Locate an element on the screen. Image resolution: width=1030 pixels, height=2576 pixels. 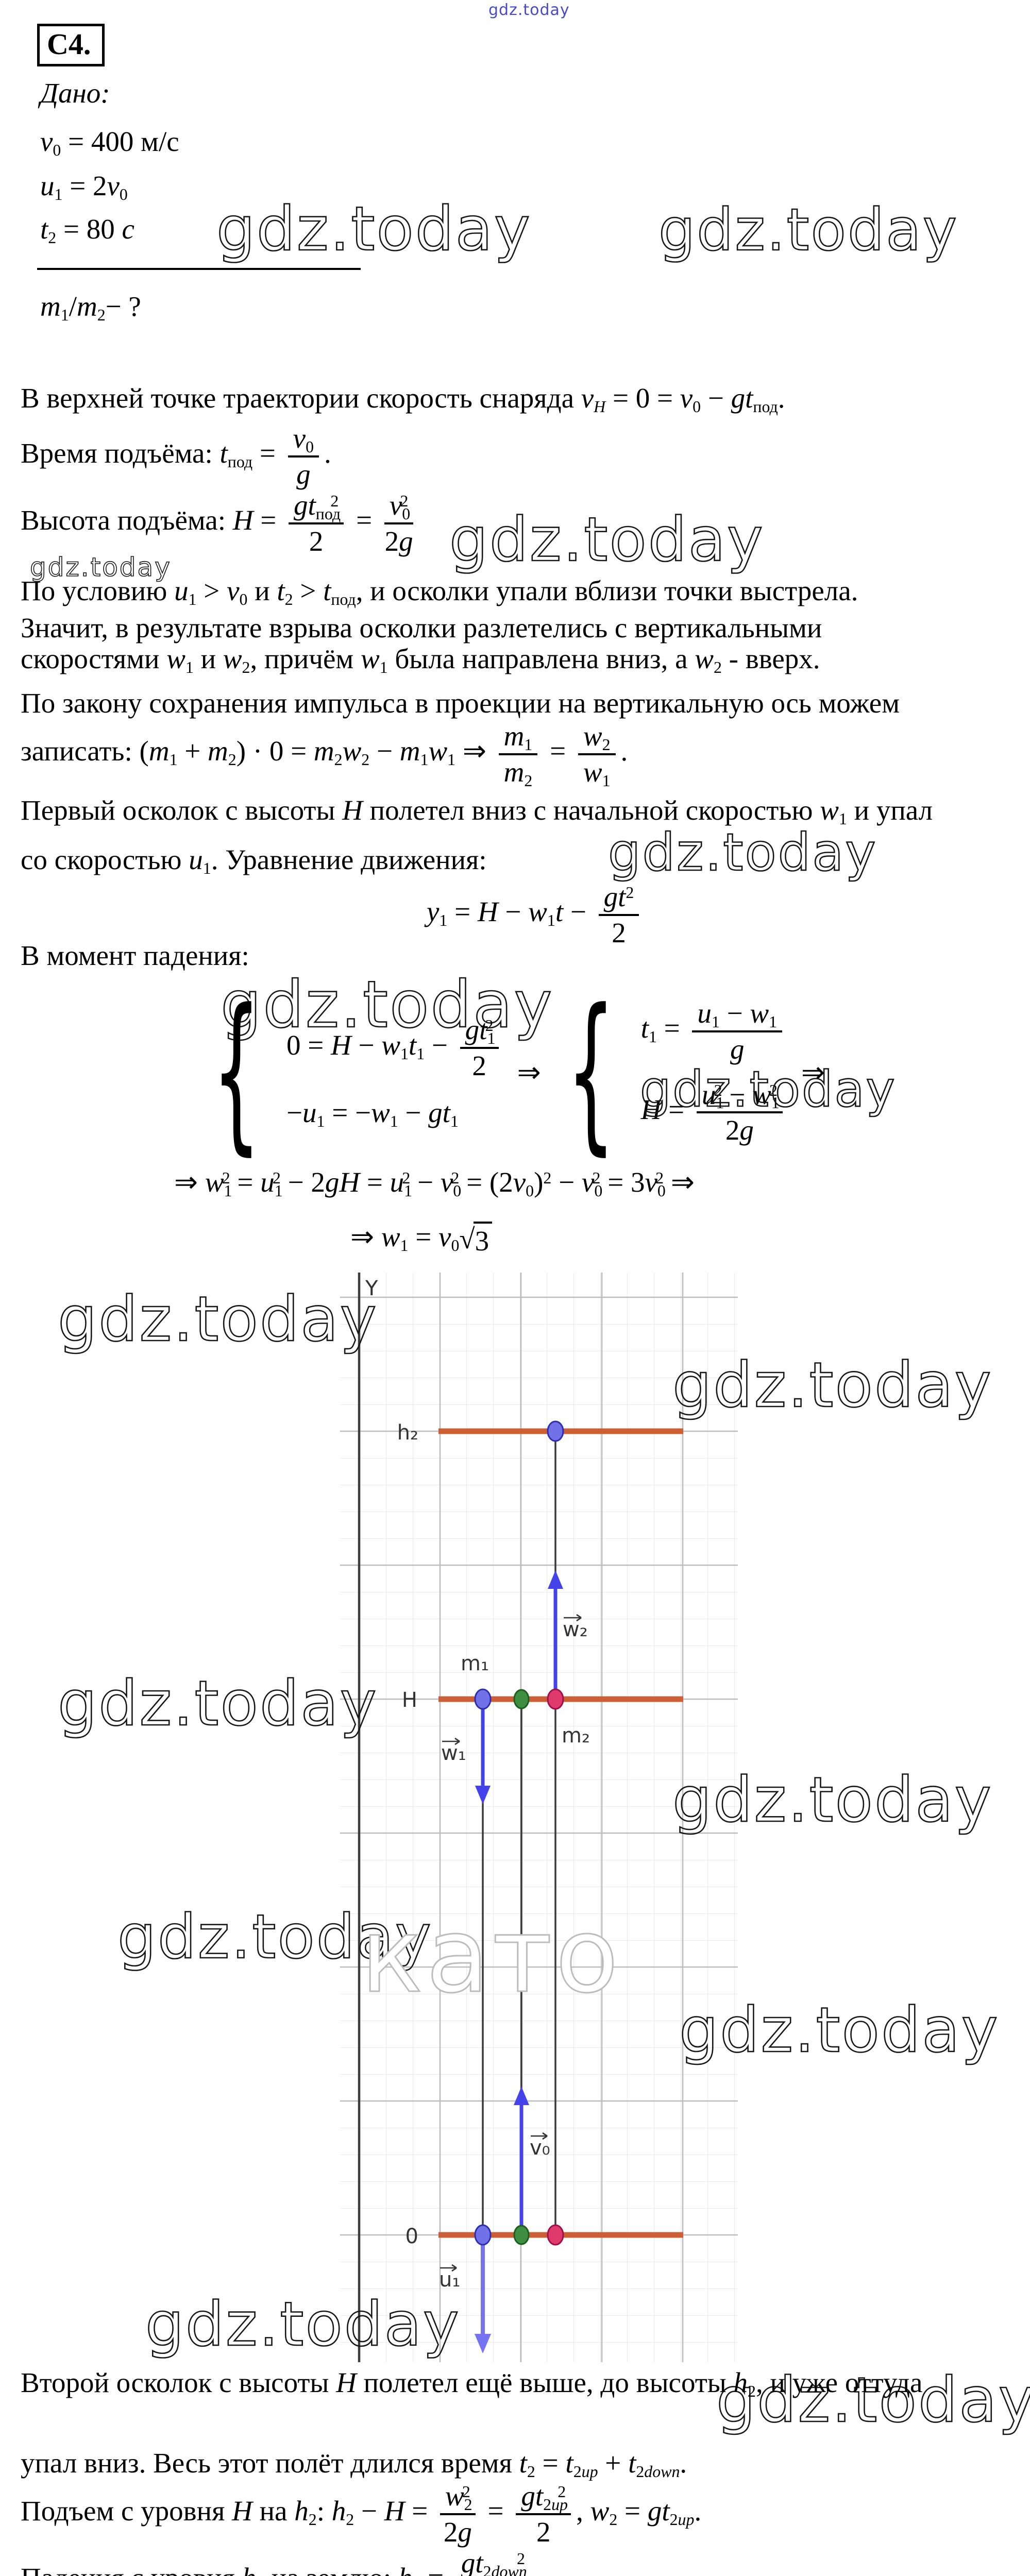
point-shell-at-ground is located at coordinates (521, 2235).